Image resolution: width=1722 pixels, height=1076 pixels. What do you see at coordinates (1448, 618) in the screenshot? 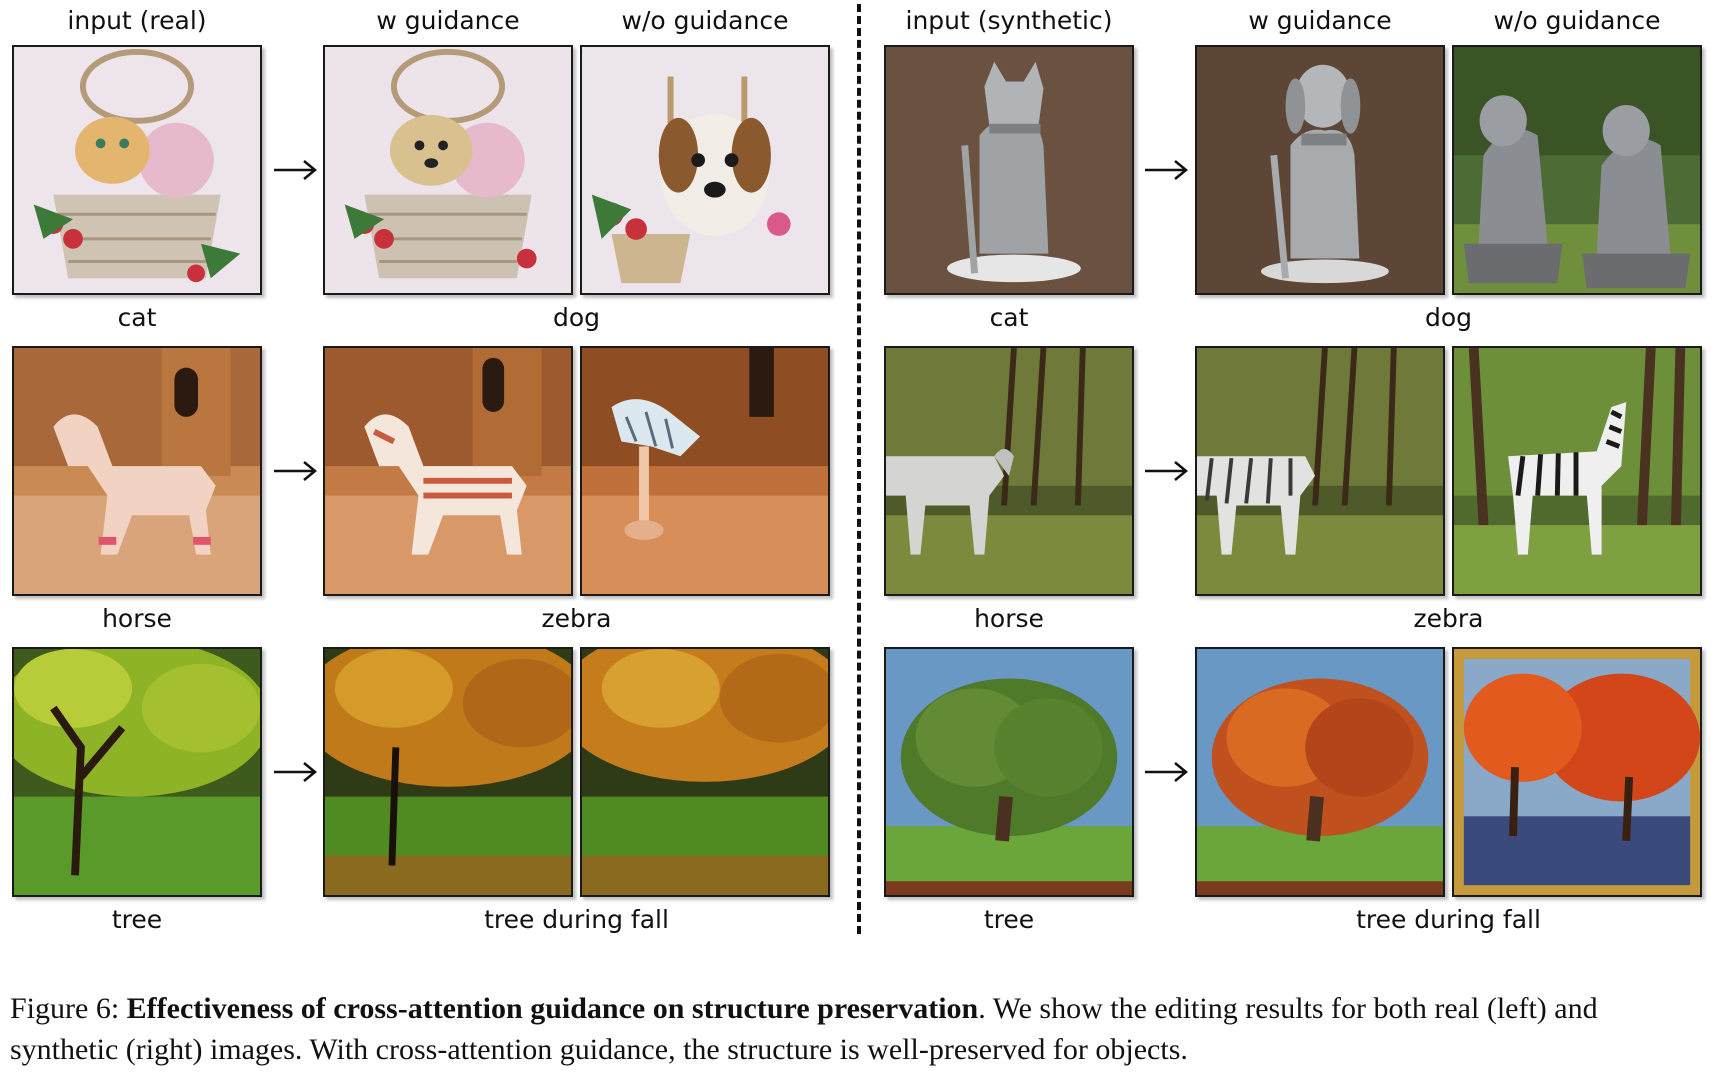
I see `label-right-target: zebra` at bounding box center [1448, 618].